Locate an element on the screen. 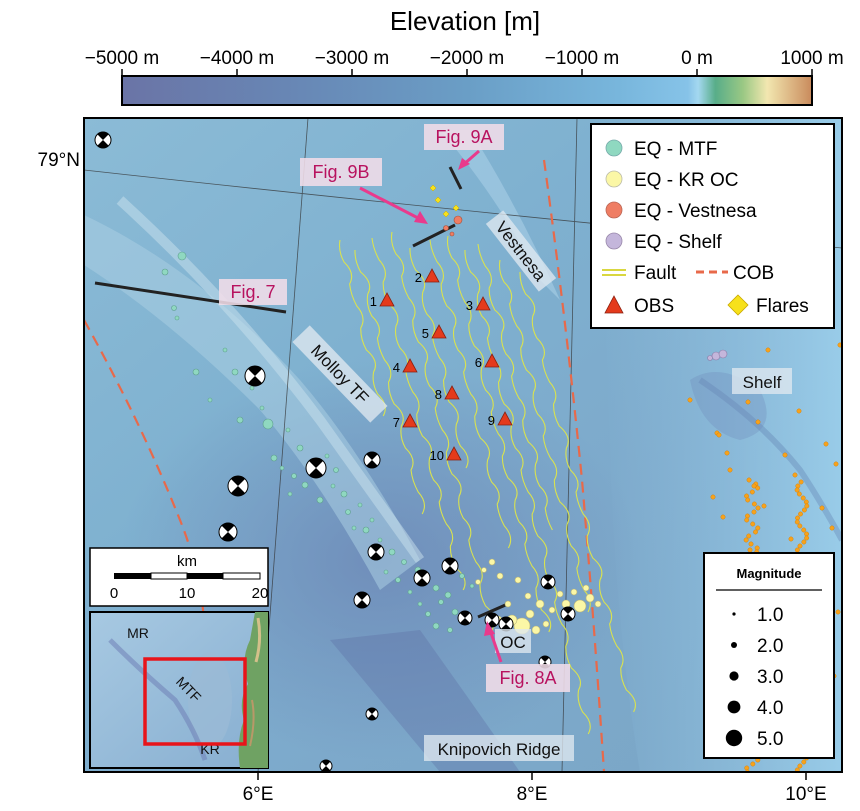 The image size is (860, 811). shelf-label: Shelf is located at coordinates (762, 382).